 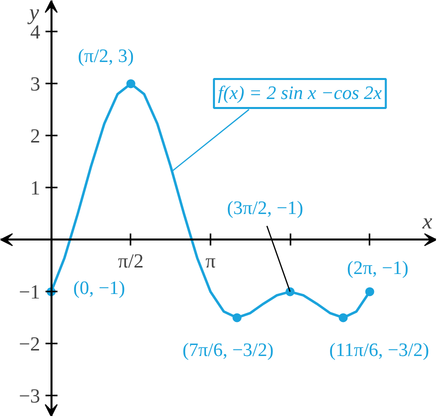 What do you see at coordinates (99, 289) in the screenshot?
I see `annotation: (0, −1)` at bounding box center [99, 289].